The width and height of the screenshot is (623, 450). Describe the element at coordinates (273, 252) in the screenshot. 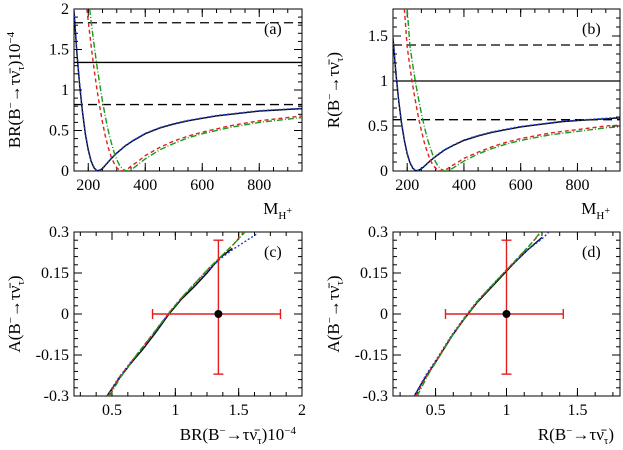

I see `panel-label: (c)` at that location.